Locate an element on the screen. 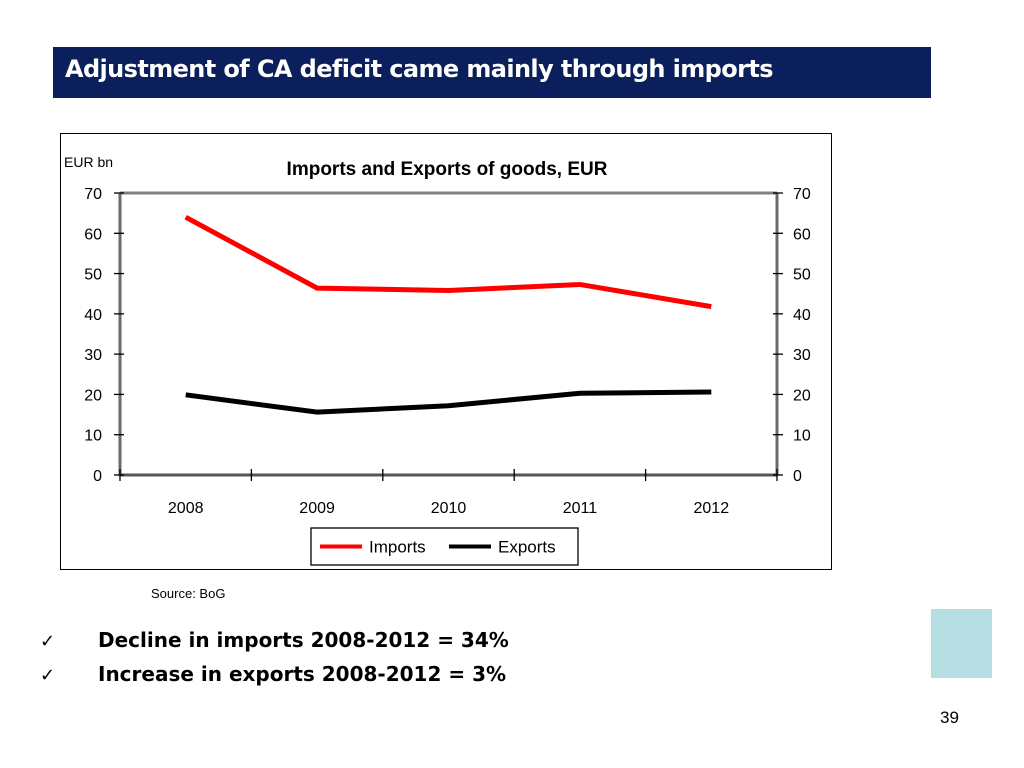  left-y-tick-label: 40 is located at coordinates (93, 315).